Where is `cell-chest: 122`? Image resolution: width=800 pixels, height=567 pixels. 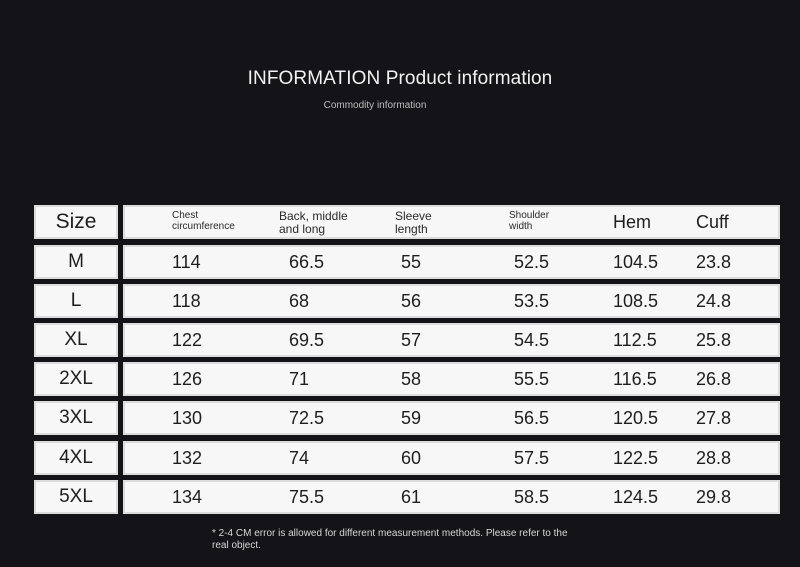
cell-chest: 122 is located at coordinates (187, 339).